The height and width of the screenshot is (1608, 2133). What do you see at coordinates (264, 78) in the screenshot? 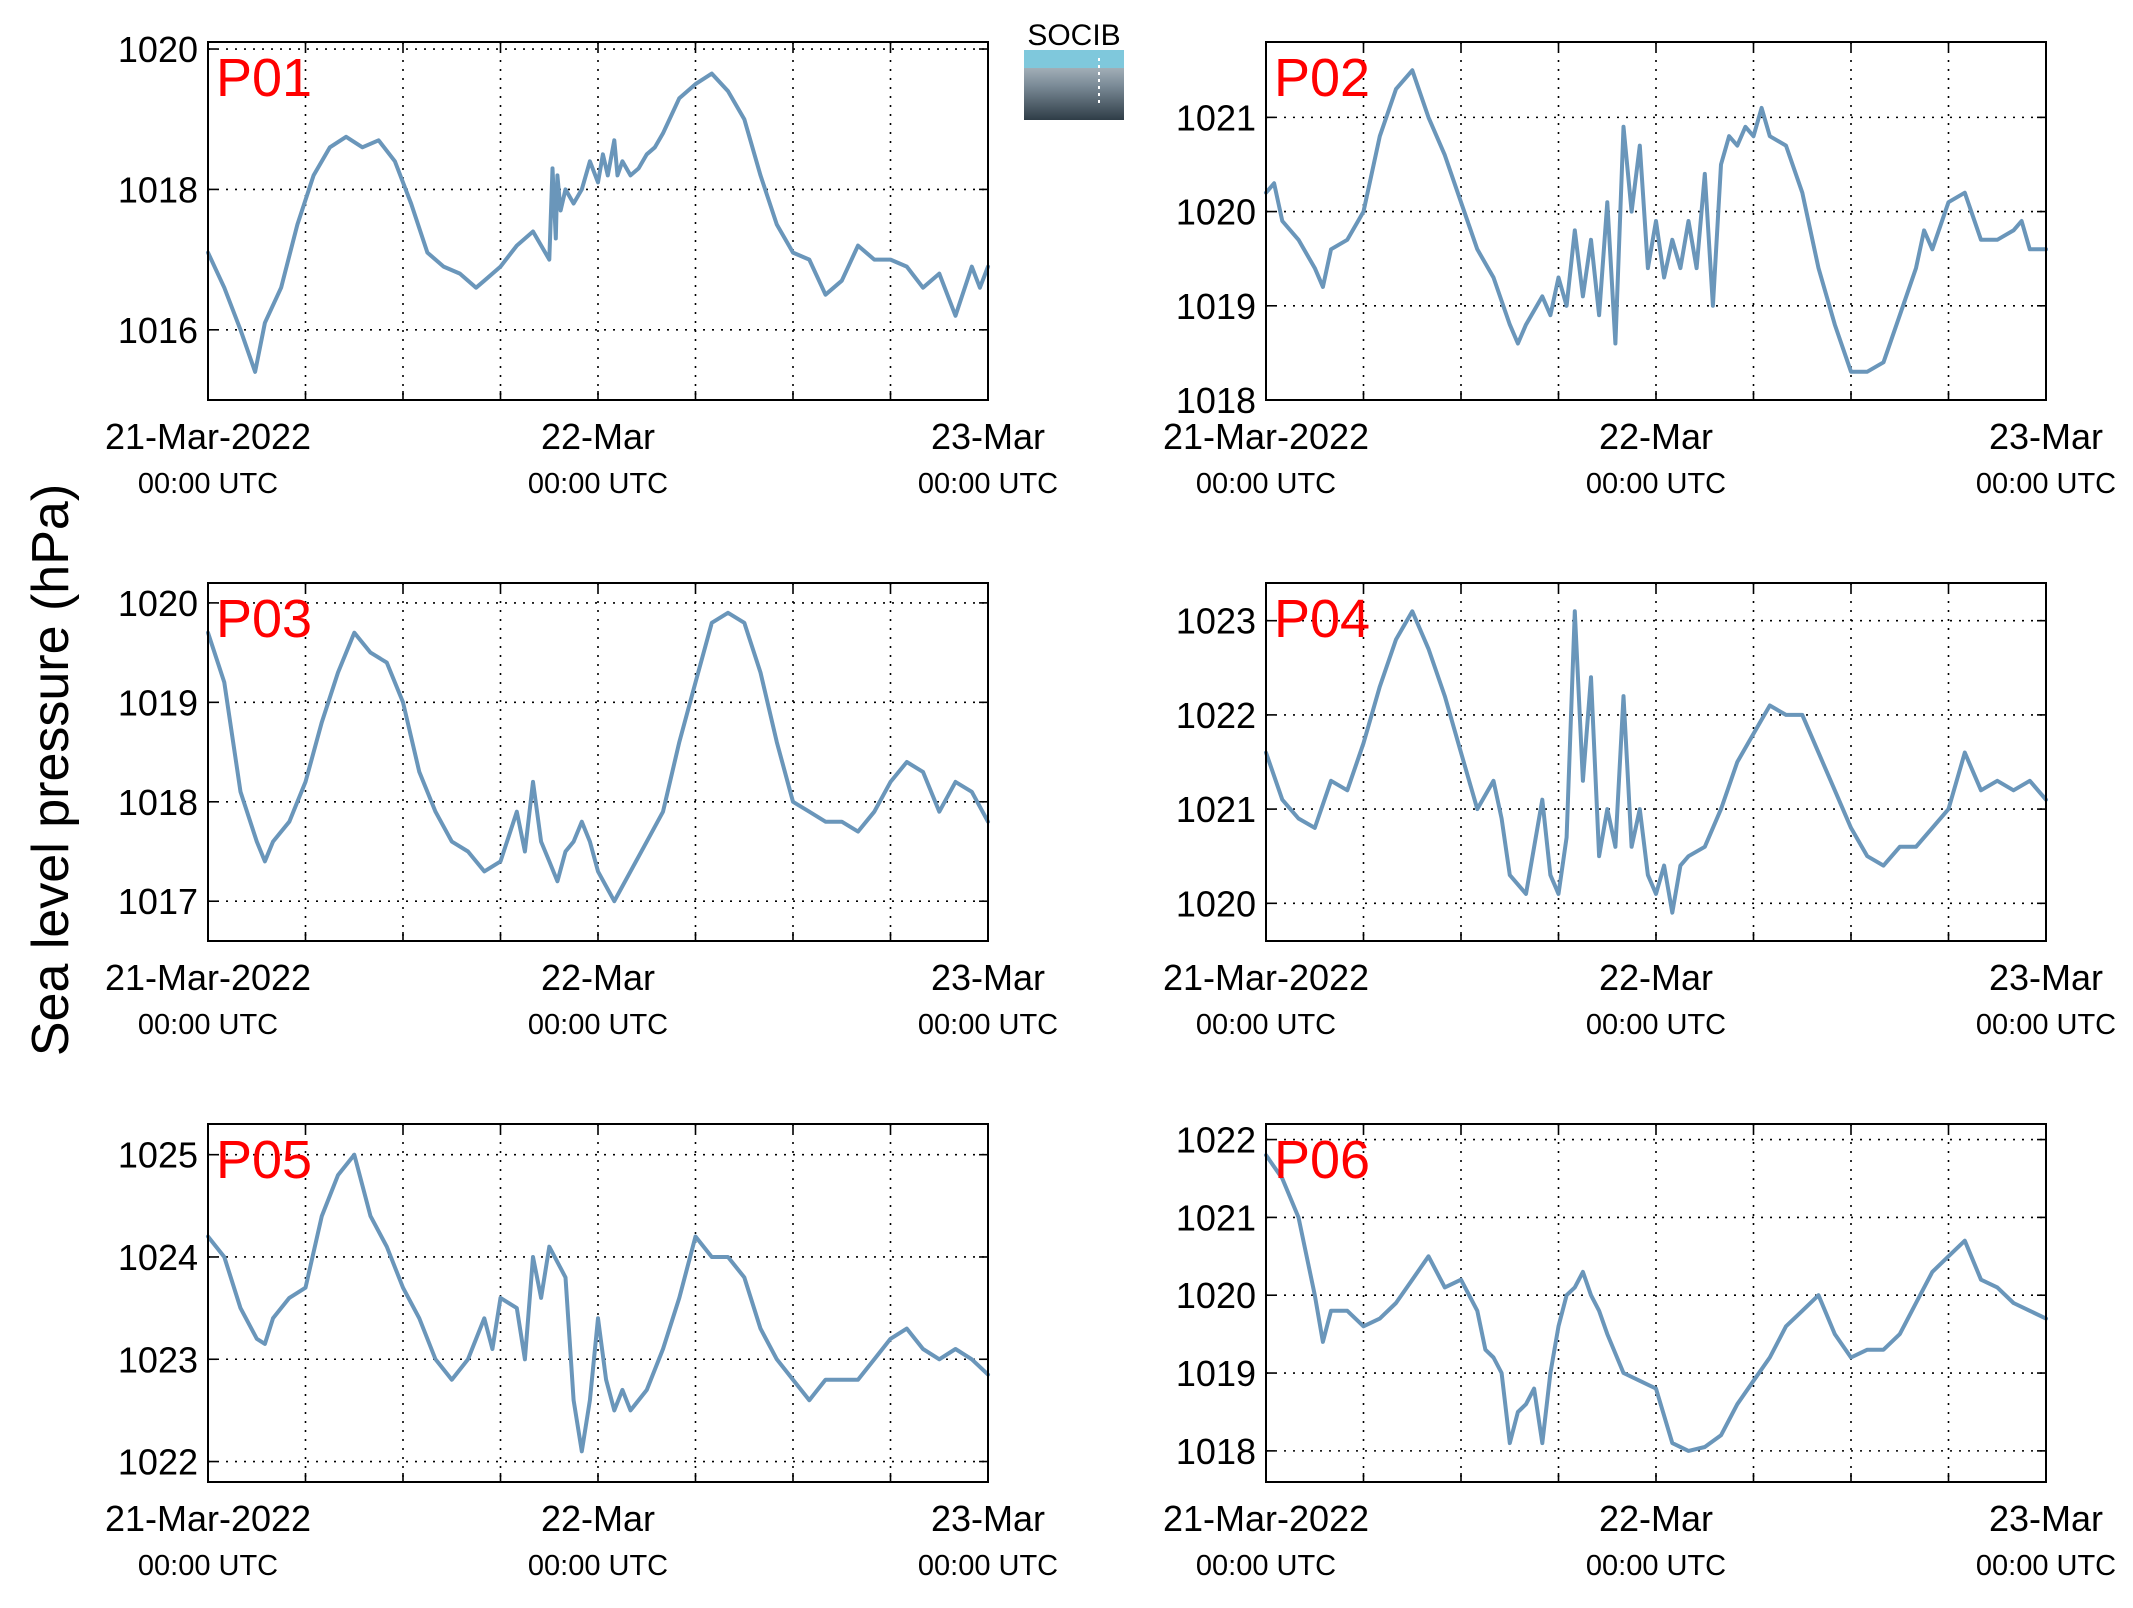
I see `panel-label: P01` at bounding box center [264, 78].